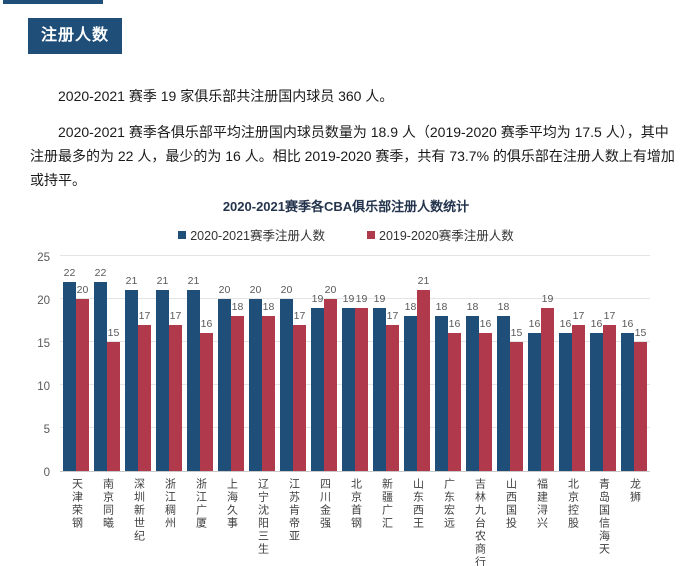 Image resolution: width=698 pixels, height=566 pixels. I want to click on x-label-cell: 四川金强, so click(324, 522).